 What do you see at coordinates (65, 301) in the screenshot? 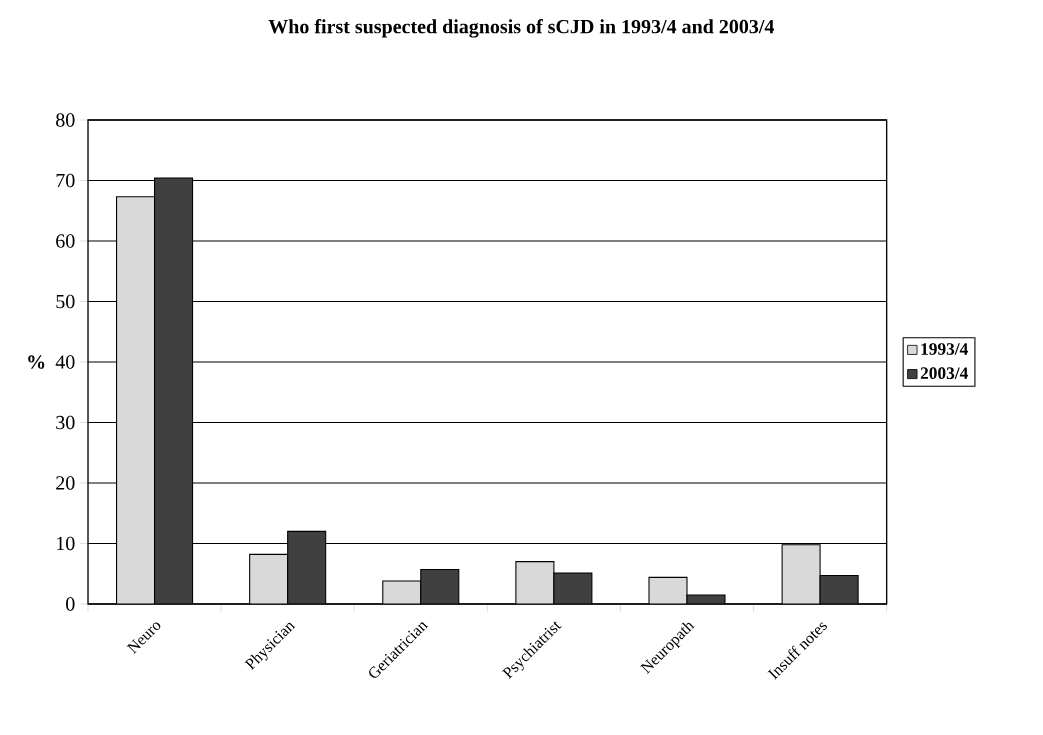
I see `y-tick-label: 50` at bounding box center [65, 301].